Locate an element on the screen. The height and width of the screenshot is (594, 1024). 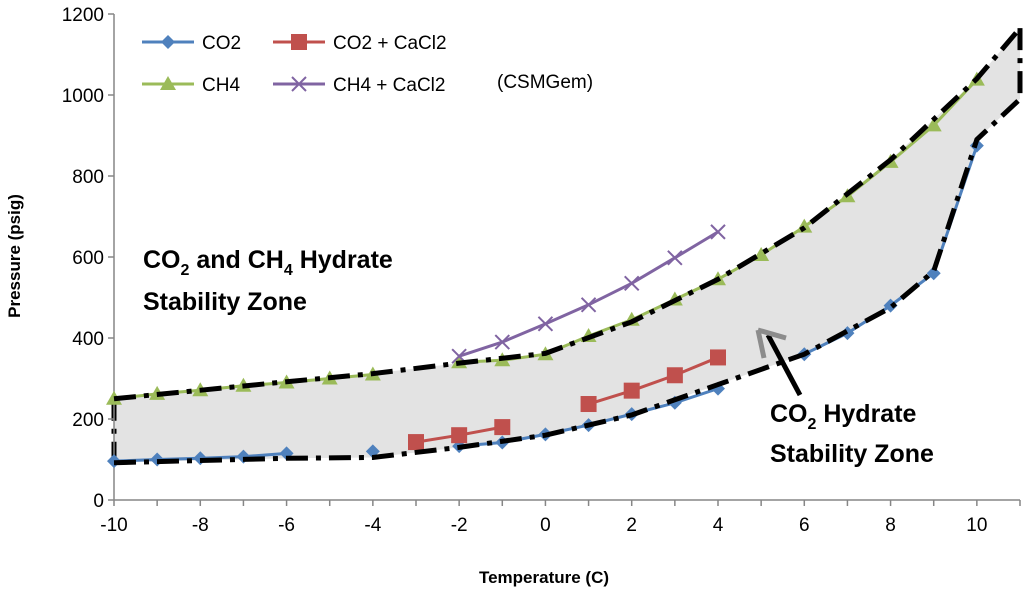
annotation-co2-zone-line1: CO2 Hydrate is located at coordinates (843, 416).